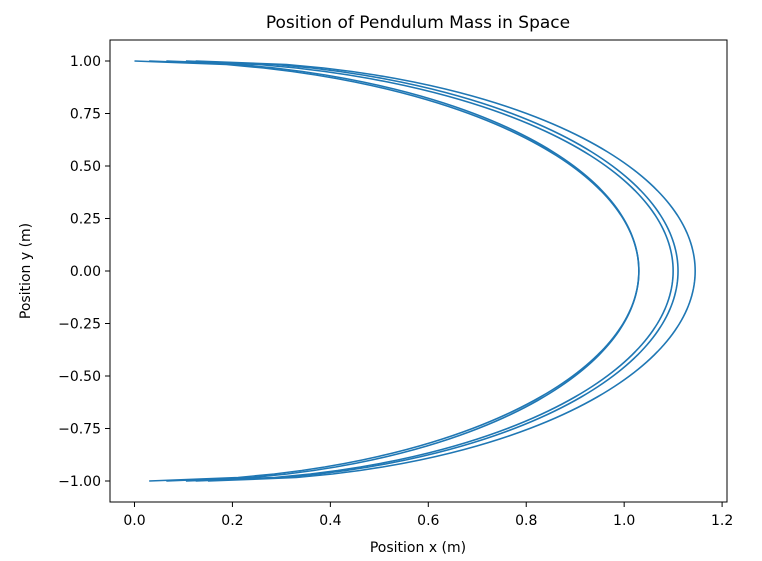  What do you see at coordinates (134, 521) in the screenshot?
I see `x-tick-label: 0.0` at bounding box center [134, 521].